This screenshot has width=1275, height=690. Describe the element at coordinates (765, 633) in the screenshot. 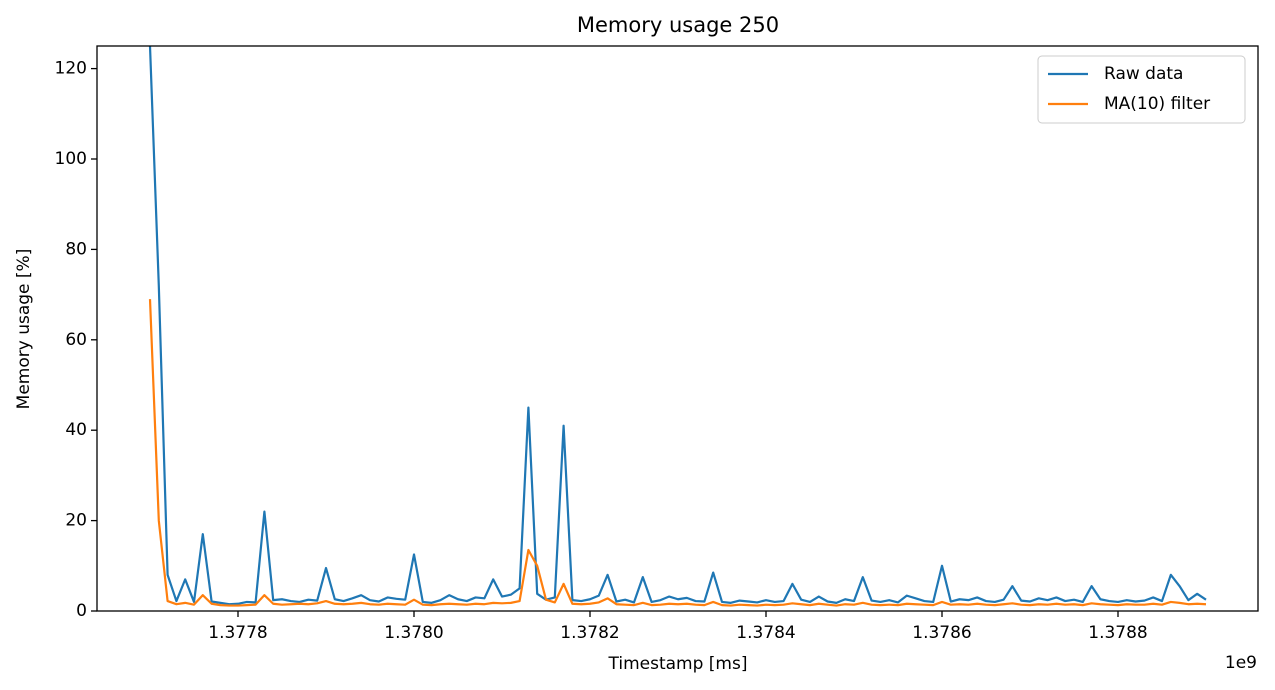

I see `x-tick-label: 1.3784` at that location.